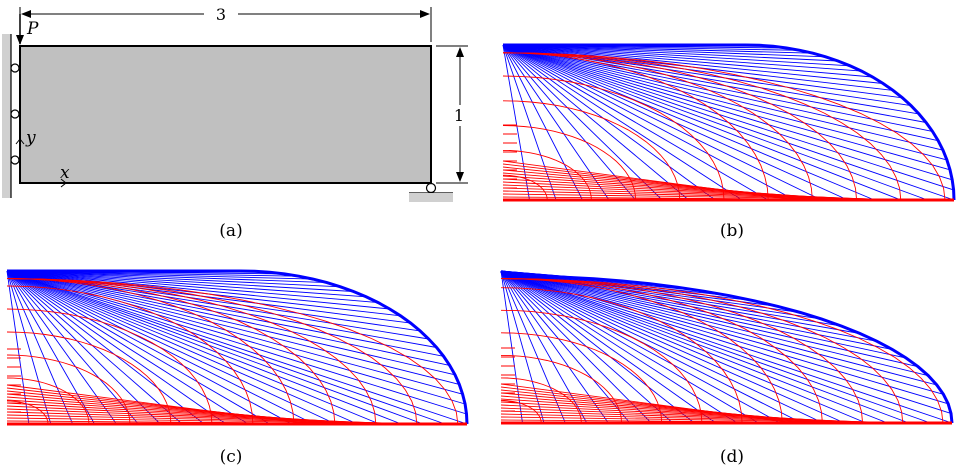  Describe the element at coordinates (732, 457) in the screenshot. I see `panel-d-caption: (d)` at that location.